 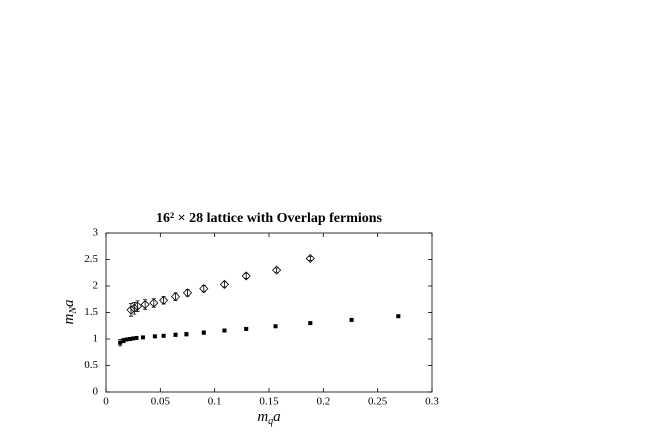 What do you see at coordinates (96, 233) in the screenshot?
I see `y-tick-label: 3` at bounding box center [96, 233].